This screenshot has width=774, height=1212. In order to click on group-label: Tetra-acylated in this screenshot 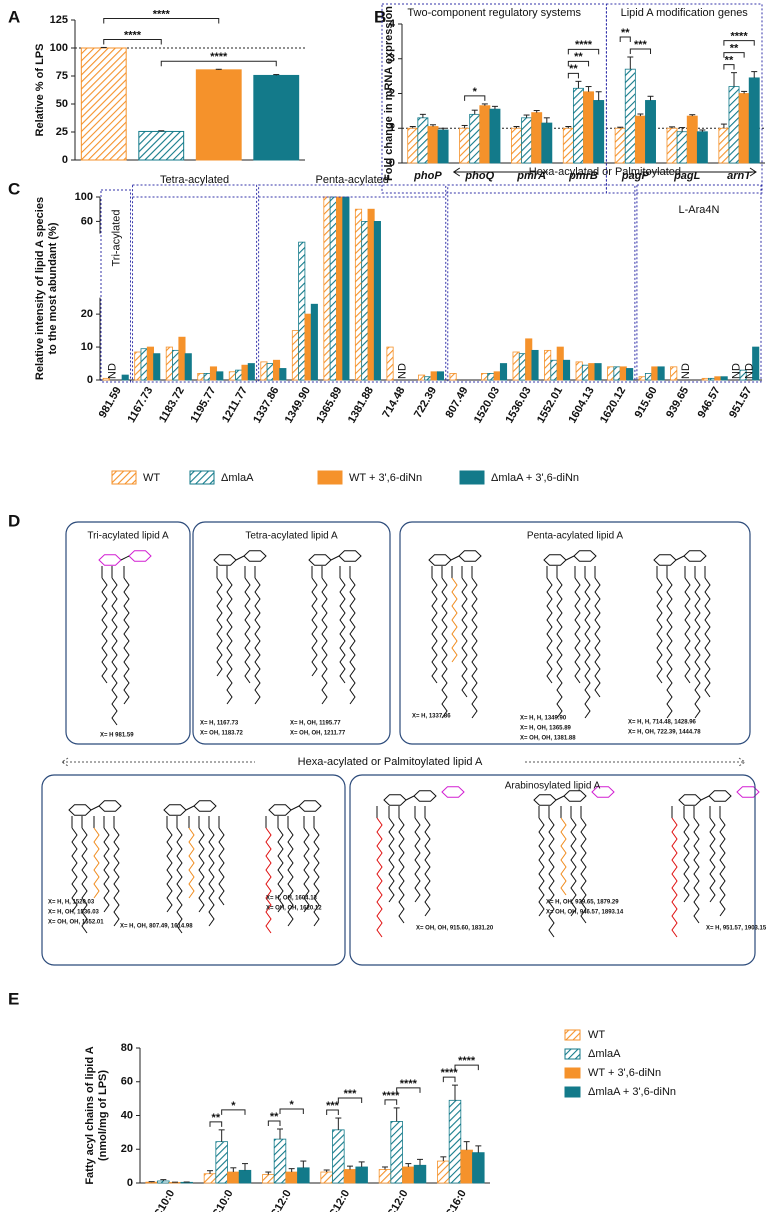, I will do `click(194, 180)`.